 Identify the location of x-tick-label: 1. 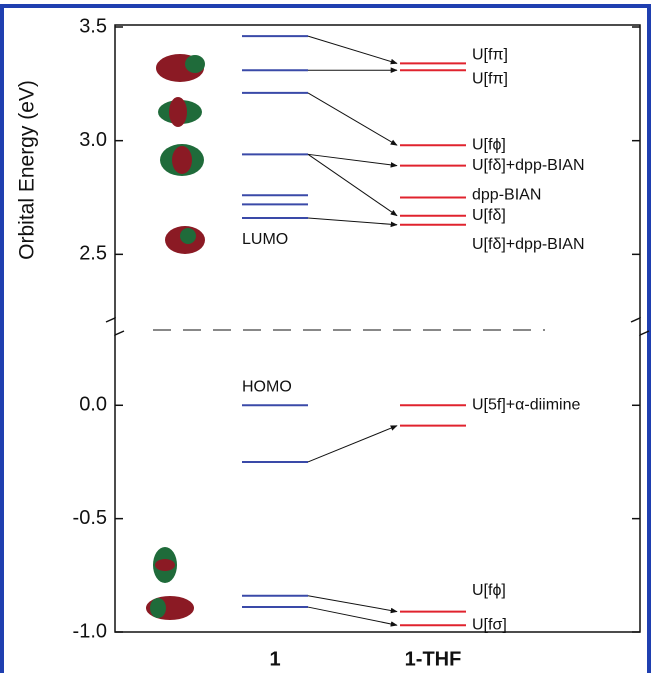
(274, 659).